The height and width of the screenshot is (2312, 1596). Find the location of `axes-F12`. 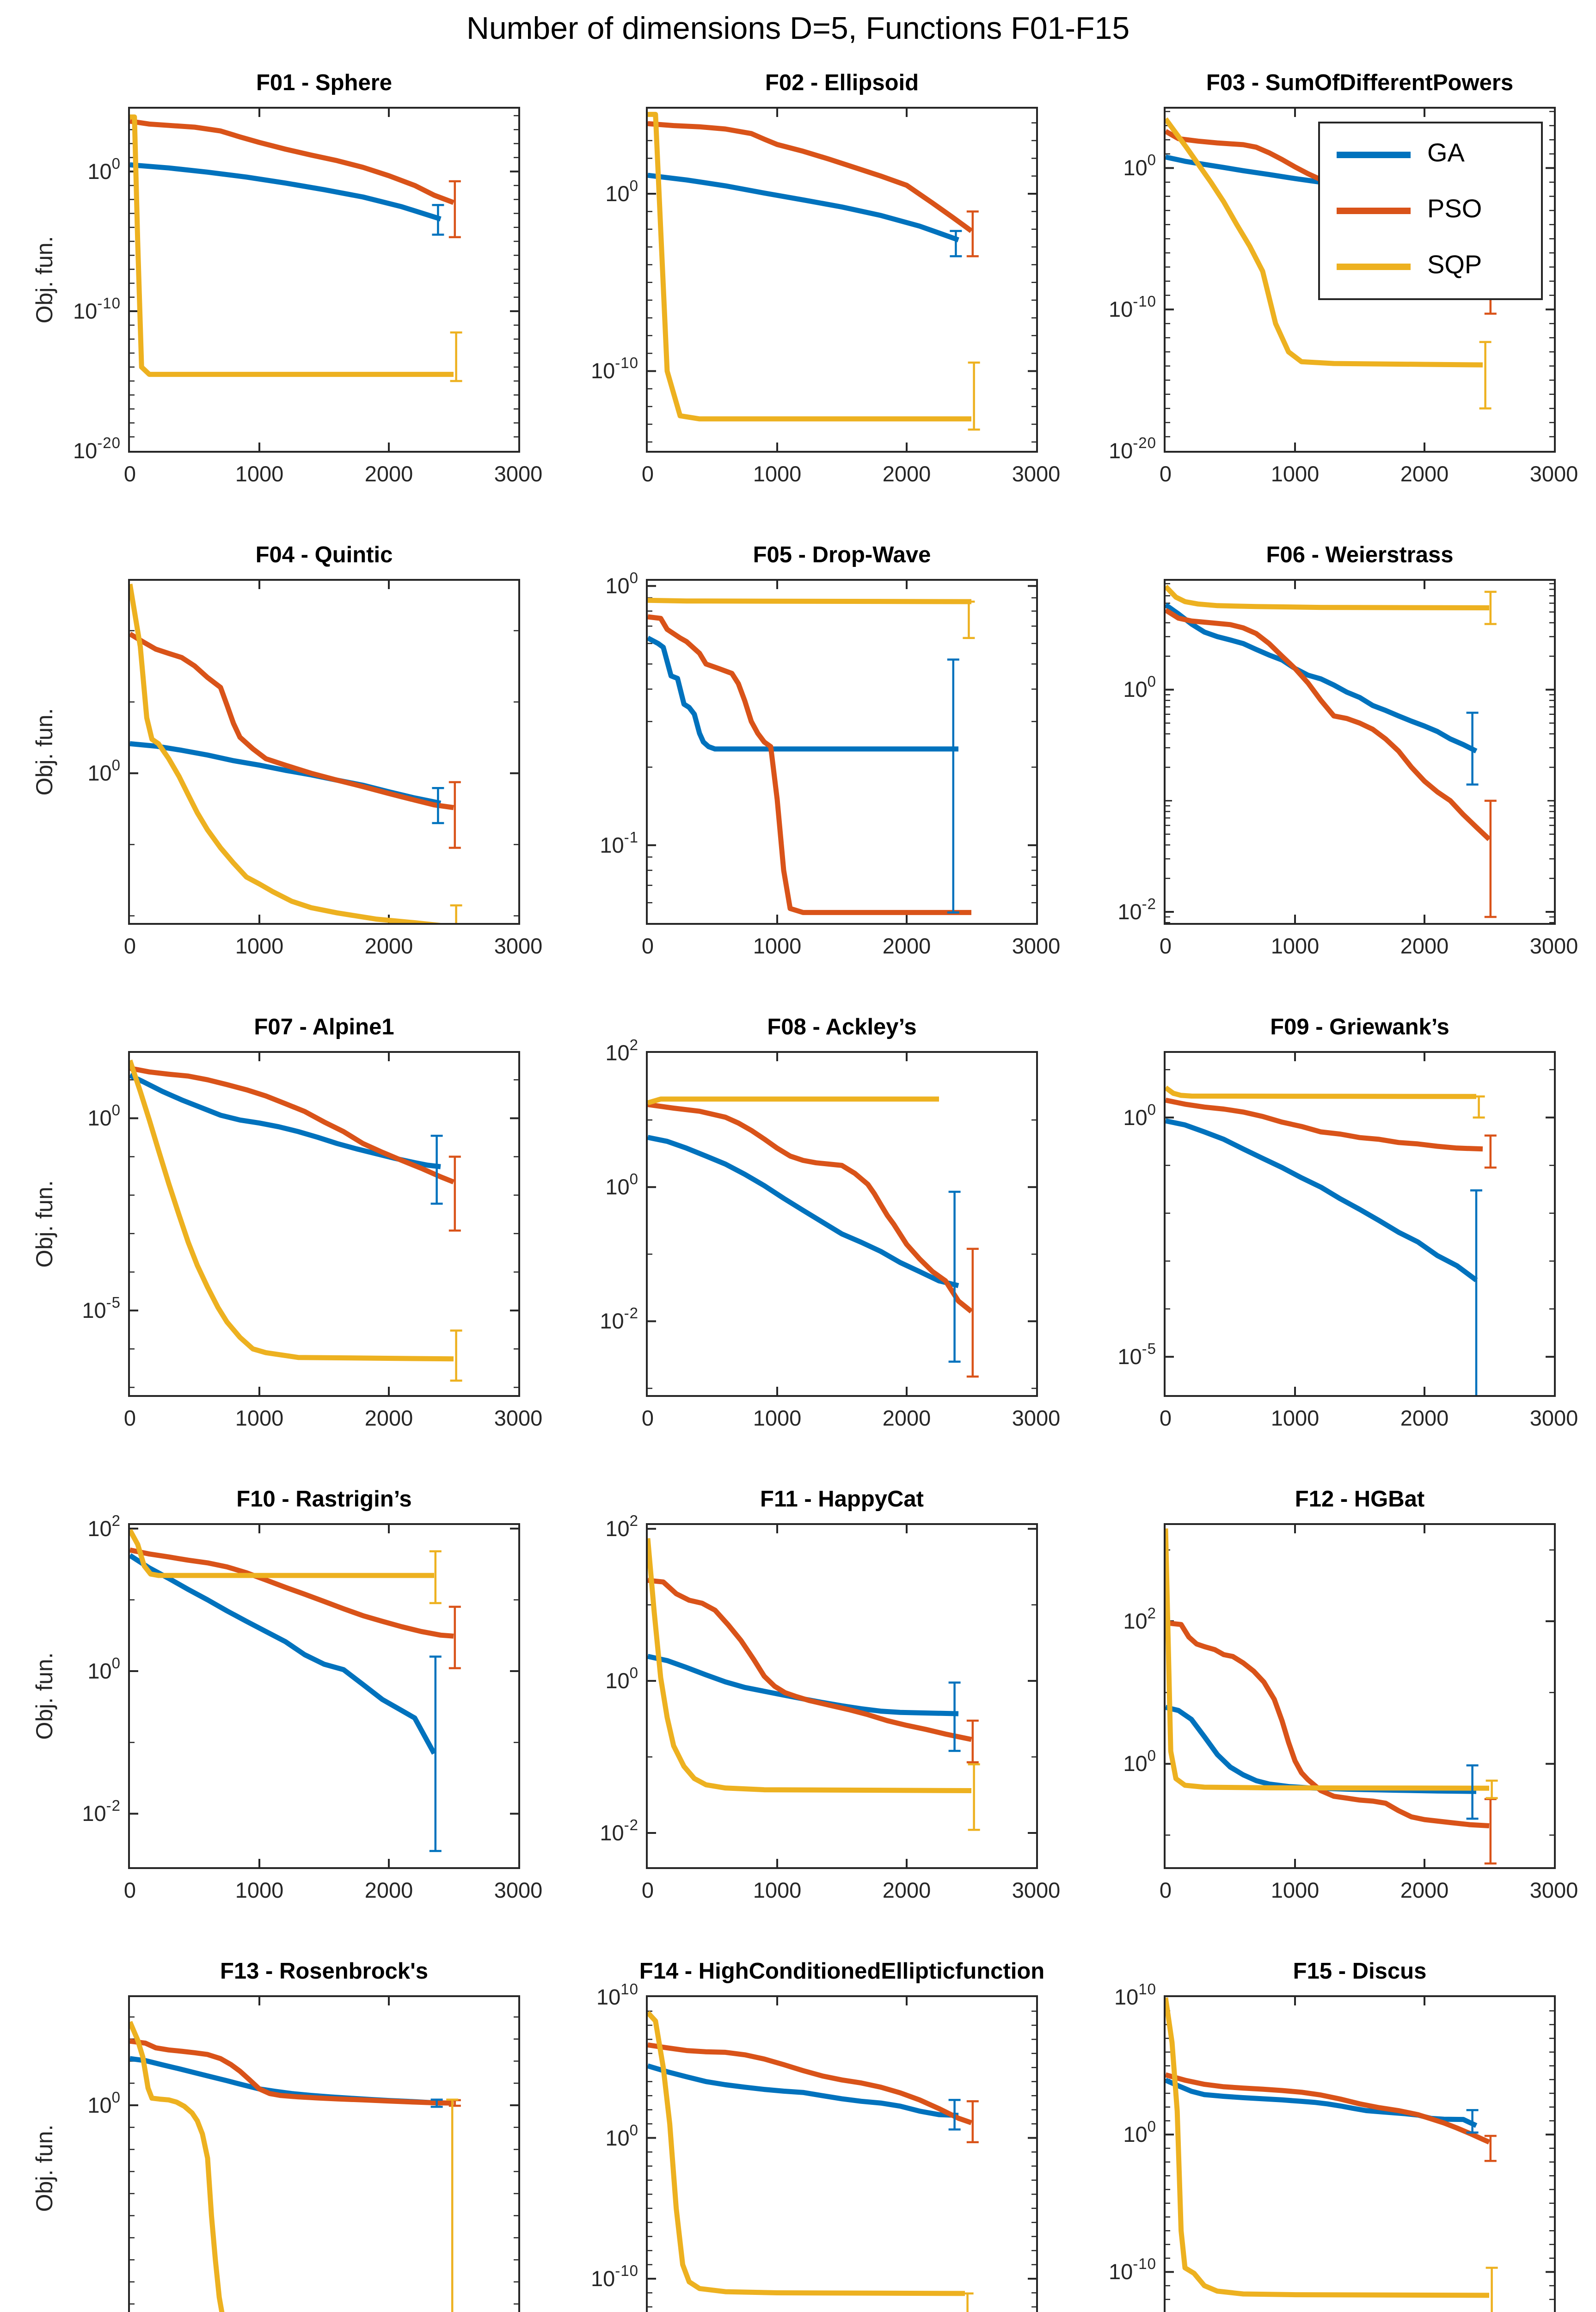

axes-F12 is located at coordinates (1360, 1696).